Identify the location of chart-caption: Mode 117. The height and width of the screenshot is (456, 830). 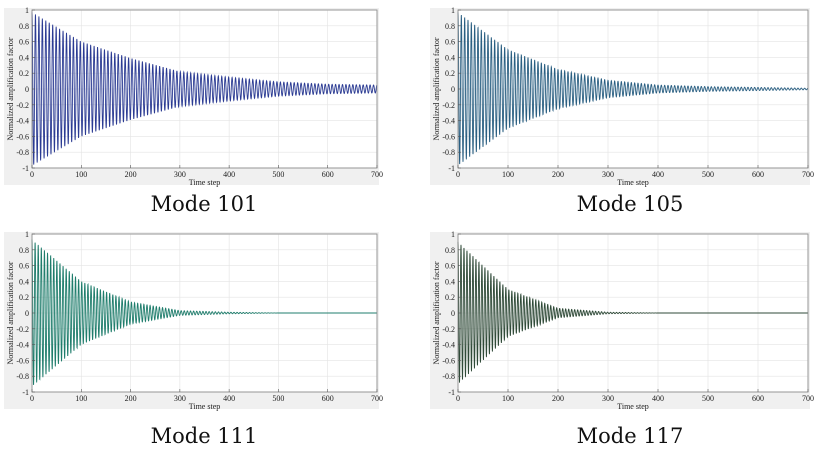
(630, 436).